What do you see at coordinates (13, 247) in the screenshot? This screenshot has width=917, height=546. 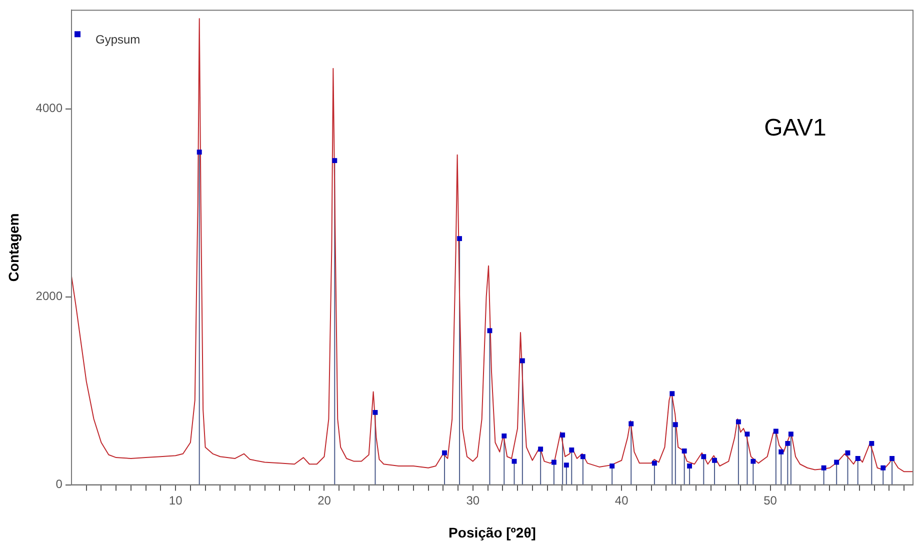 I see `y-axis-title: Contagem` at bounding box center [13, 247].